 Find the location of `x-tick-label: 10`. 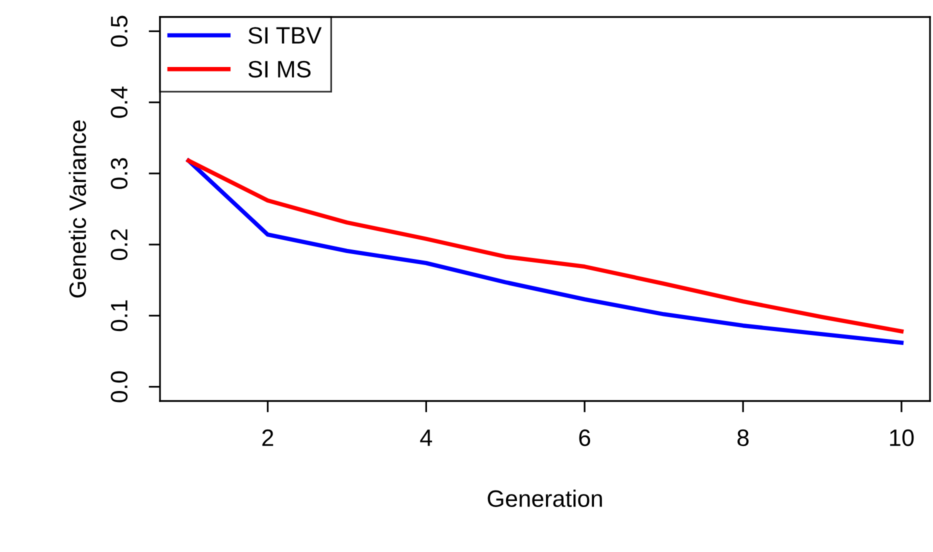

x-tick-label: 10 is located at coordinates (902, 437).